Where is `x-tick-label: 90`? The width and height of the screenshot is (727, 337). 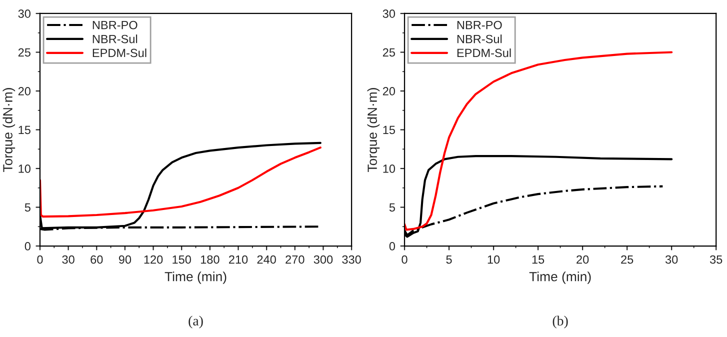 x-tick-label: 90 is located at coordinates (125, 259).